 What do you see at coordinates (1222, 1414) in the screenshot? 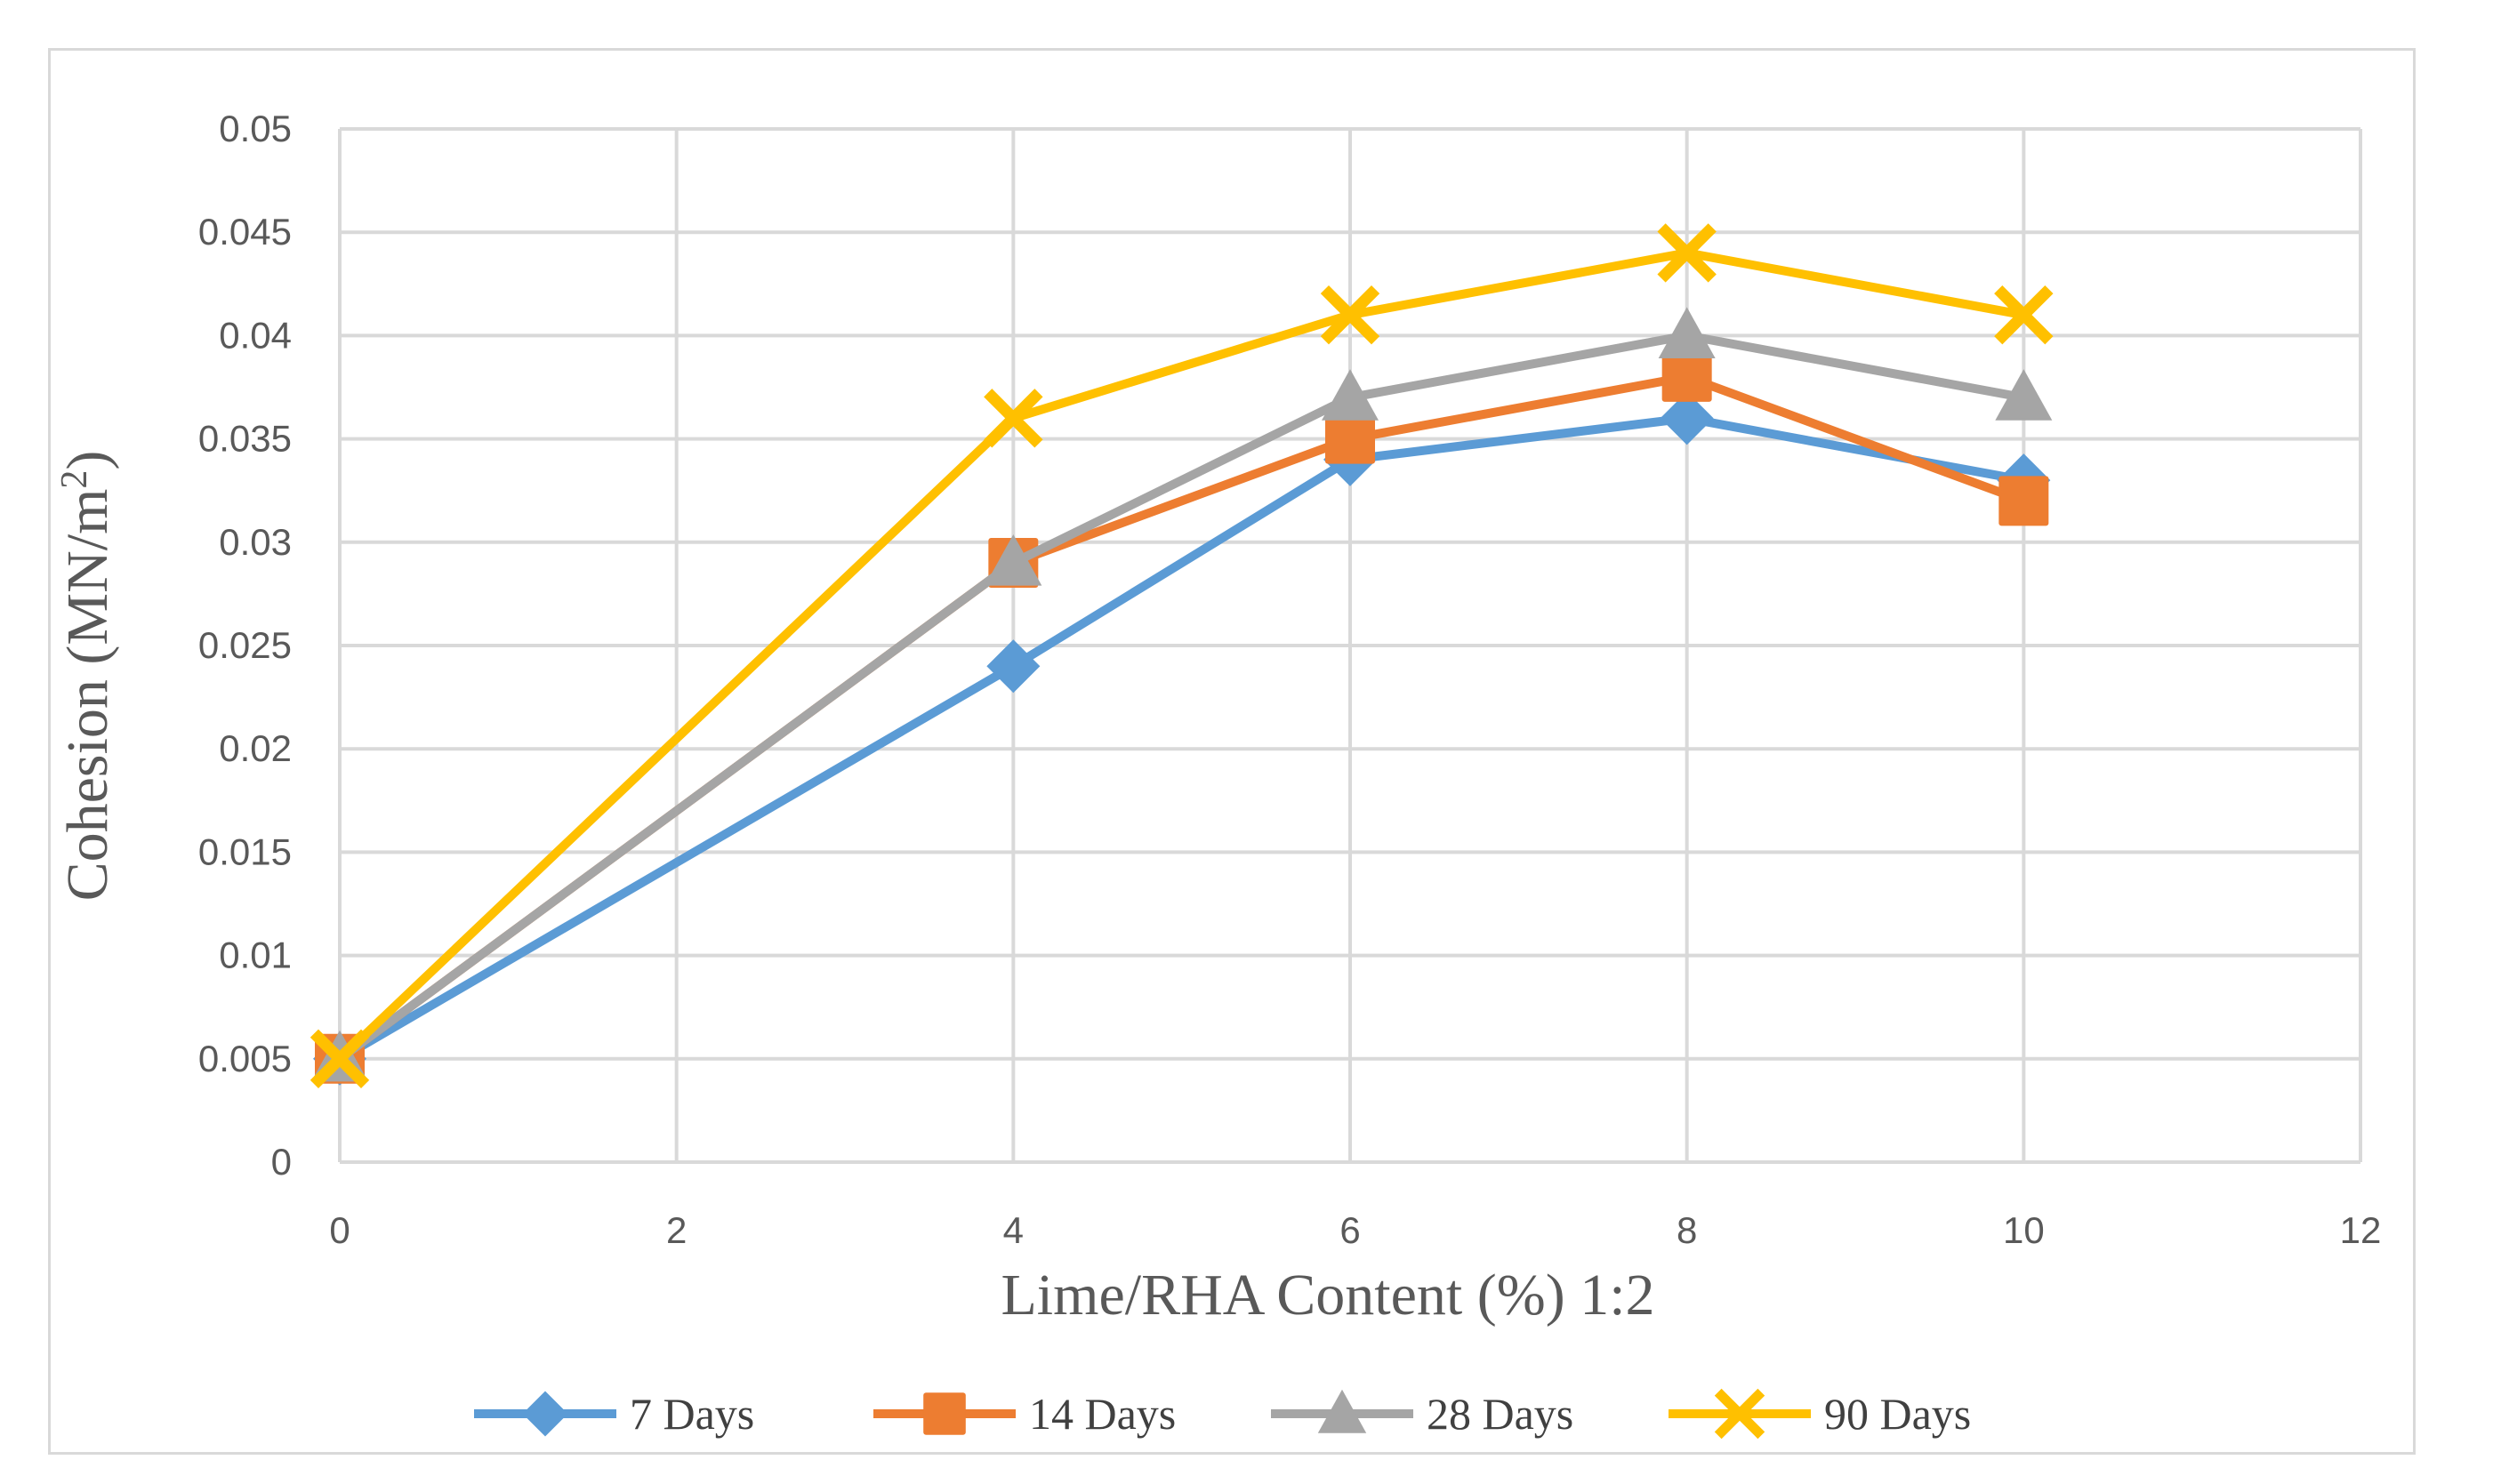
I see `legend: 7 Days 14 Days 28 Days 90 Days` at bounding box center [1222, 1414].